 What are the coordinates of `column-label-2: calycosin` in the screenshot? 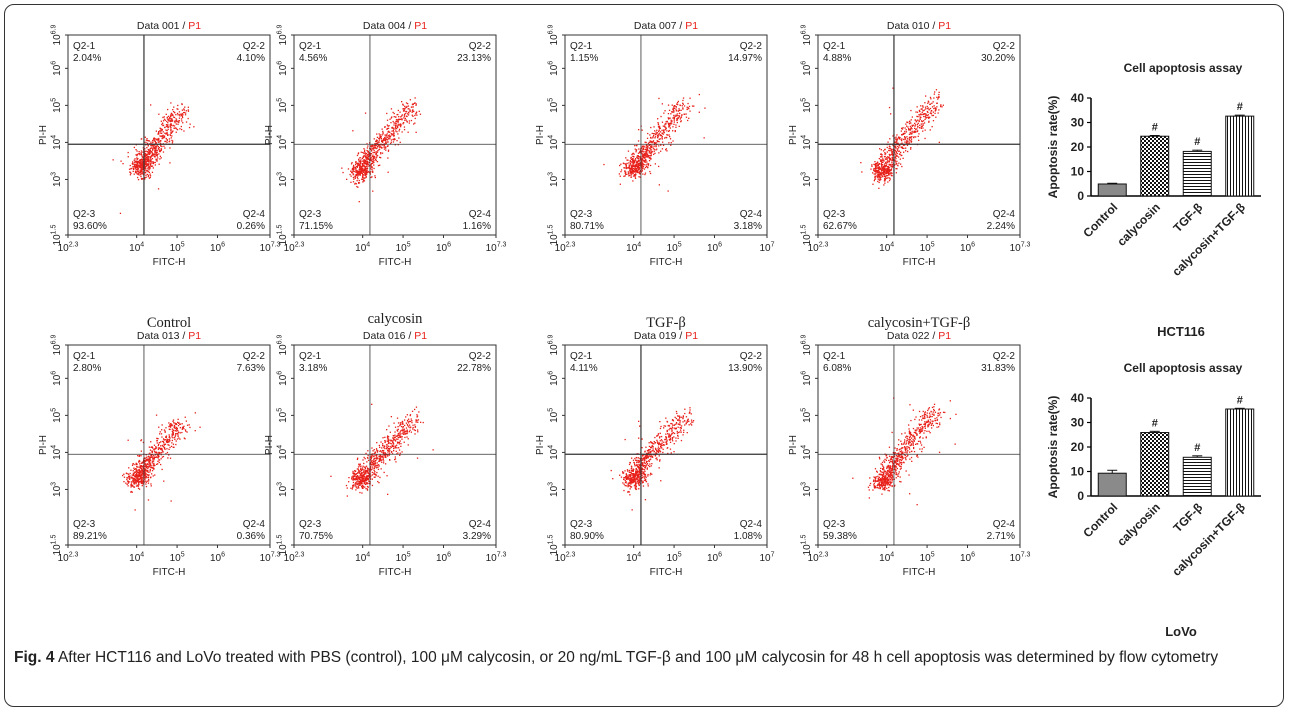 It's located at (396, 319).